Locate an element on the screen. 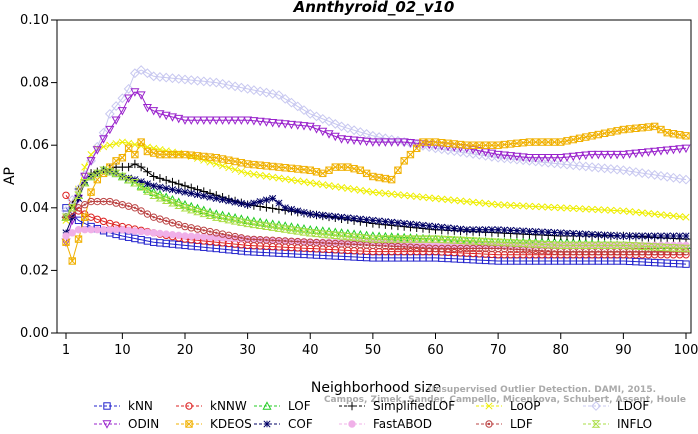 This screenshot has width=698, height=434. y-axis-label: AP is located at coordinates (10, 176).